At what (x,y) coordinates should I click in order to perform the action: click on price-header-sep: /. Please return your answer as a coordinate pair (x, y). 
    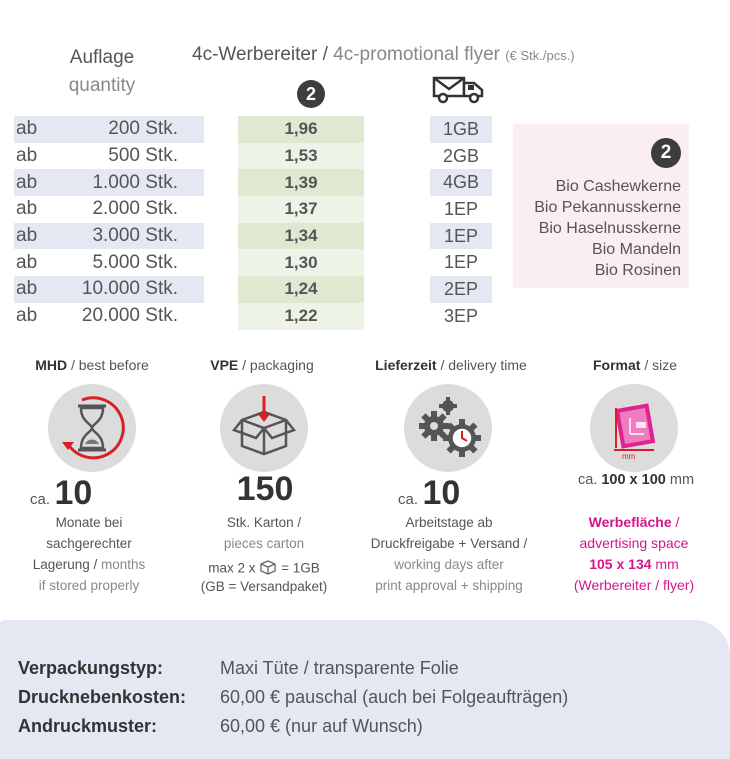
    Looking at the image, I should click on (325, 54).